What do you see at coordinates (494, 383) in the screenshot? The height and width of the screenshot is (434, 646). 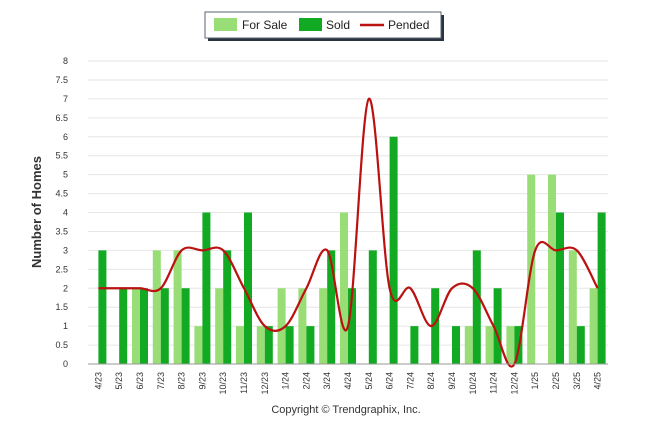 I see `x-tick-label: 11/24` at bounding box center [494, 383].